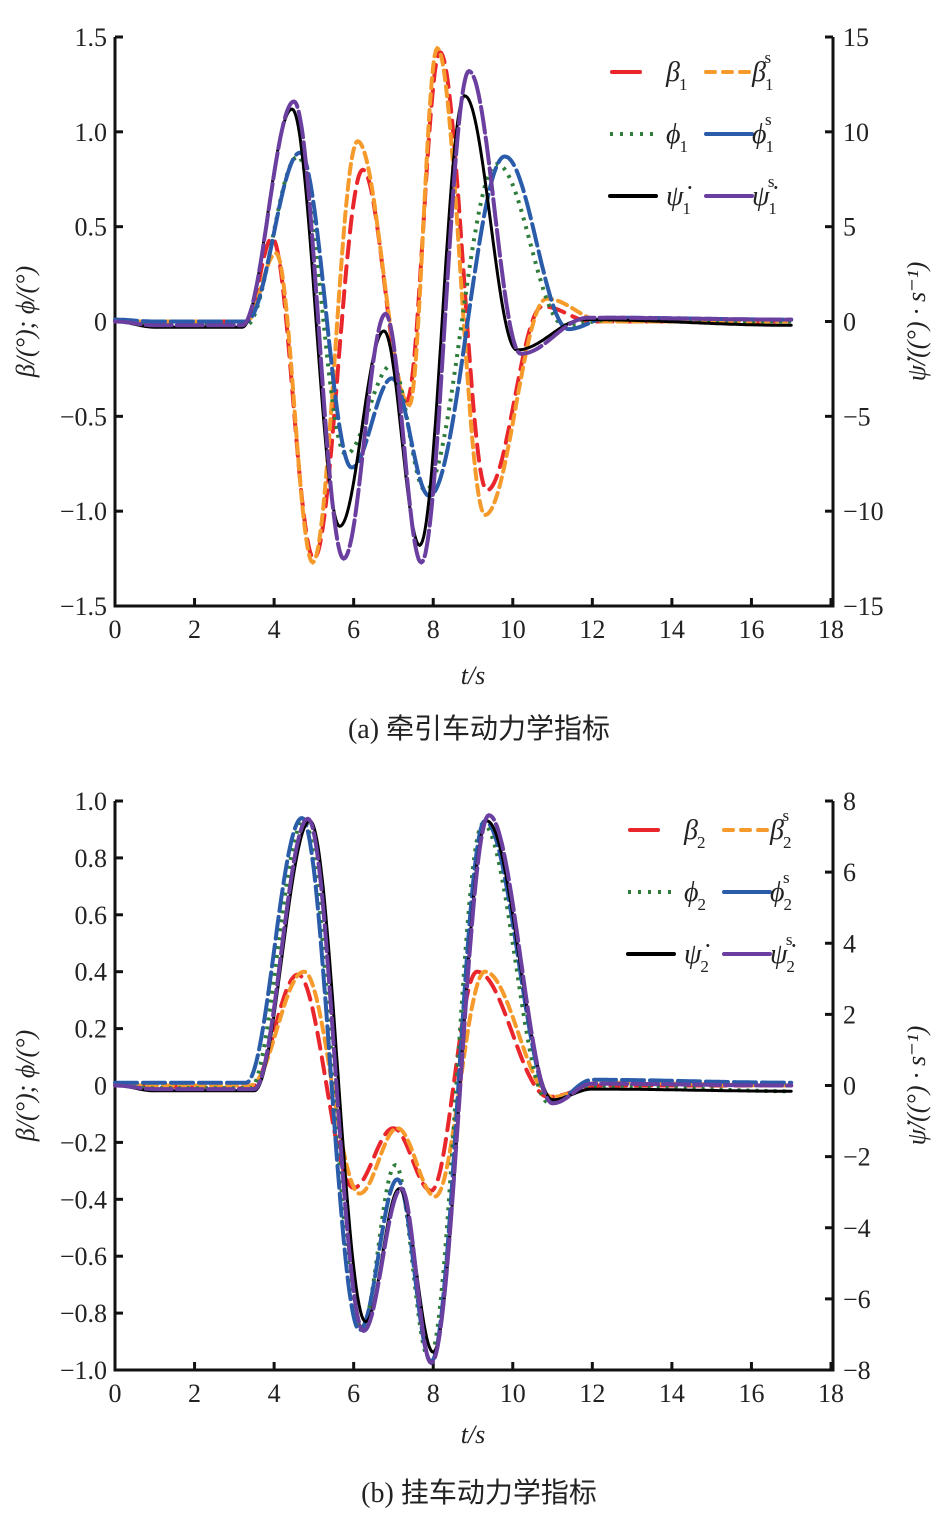 The height and width of the screenshot is (1533, 945). I want to click on legend-label: ψ̇1, so click(678, 199).